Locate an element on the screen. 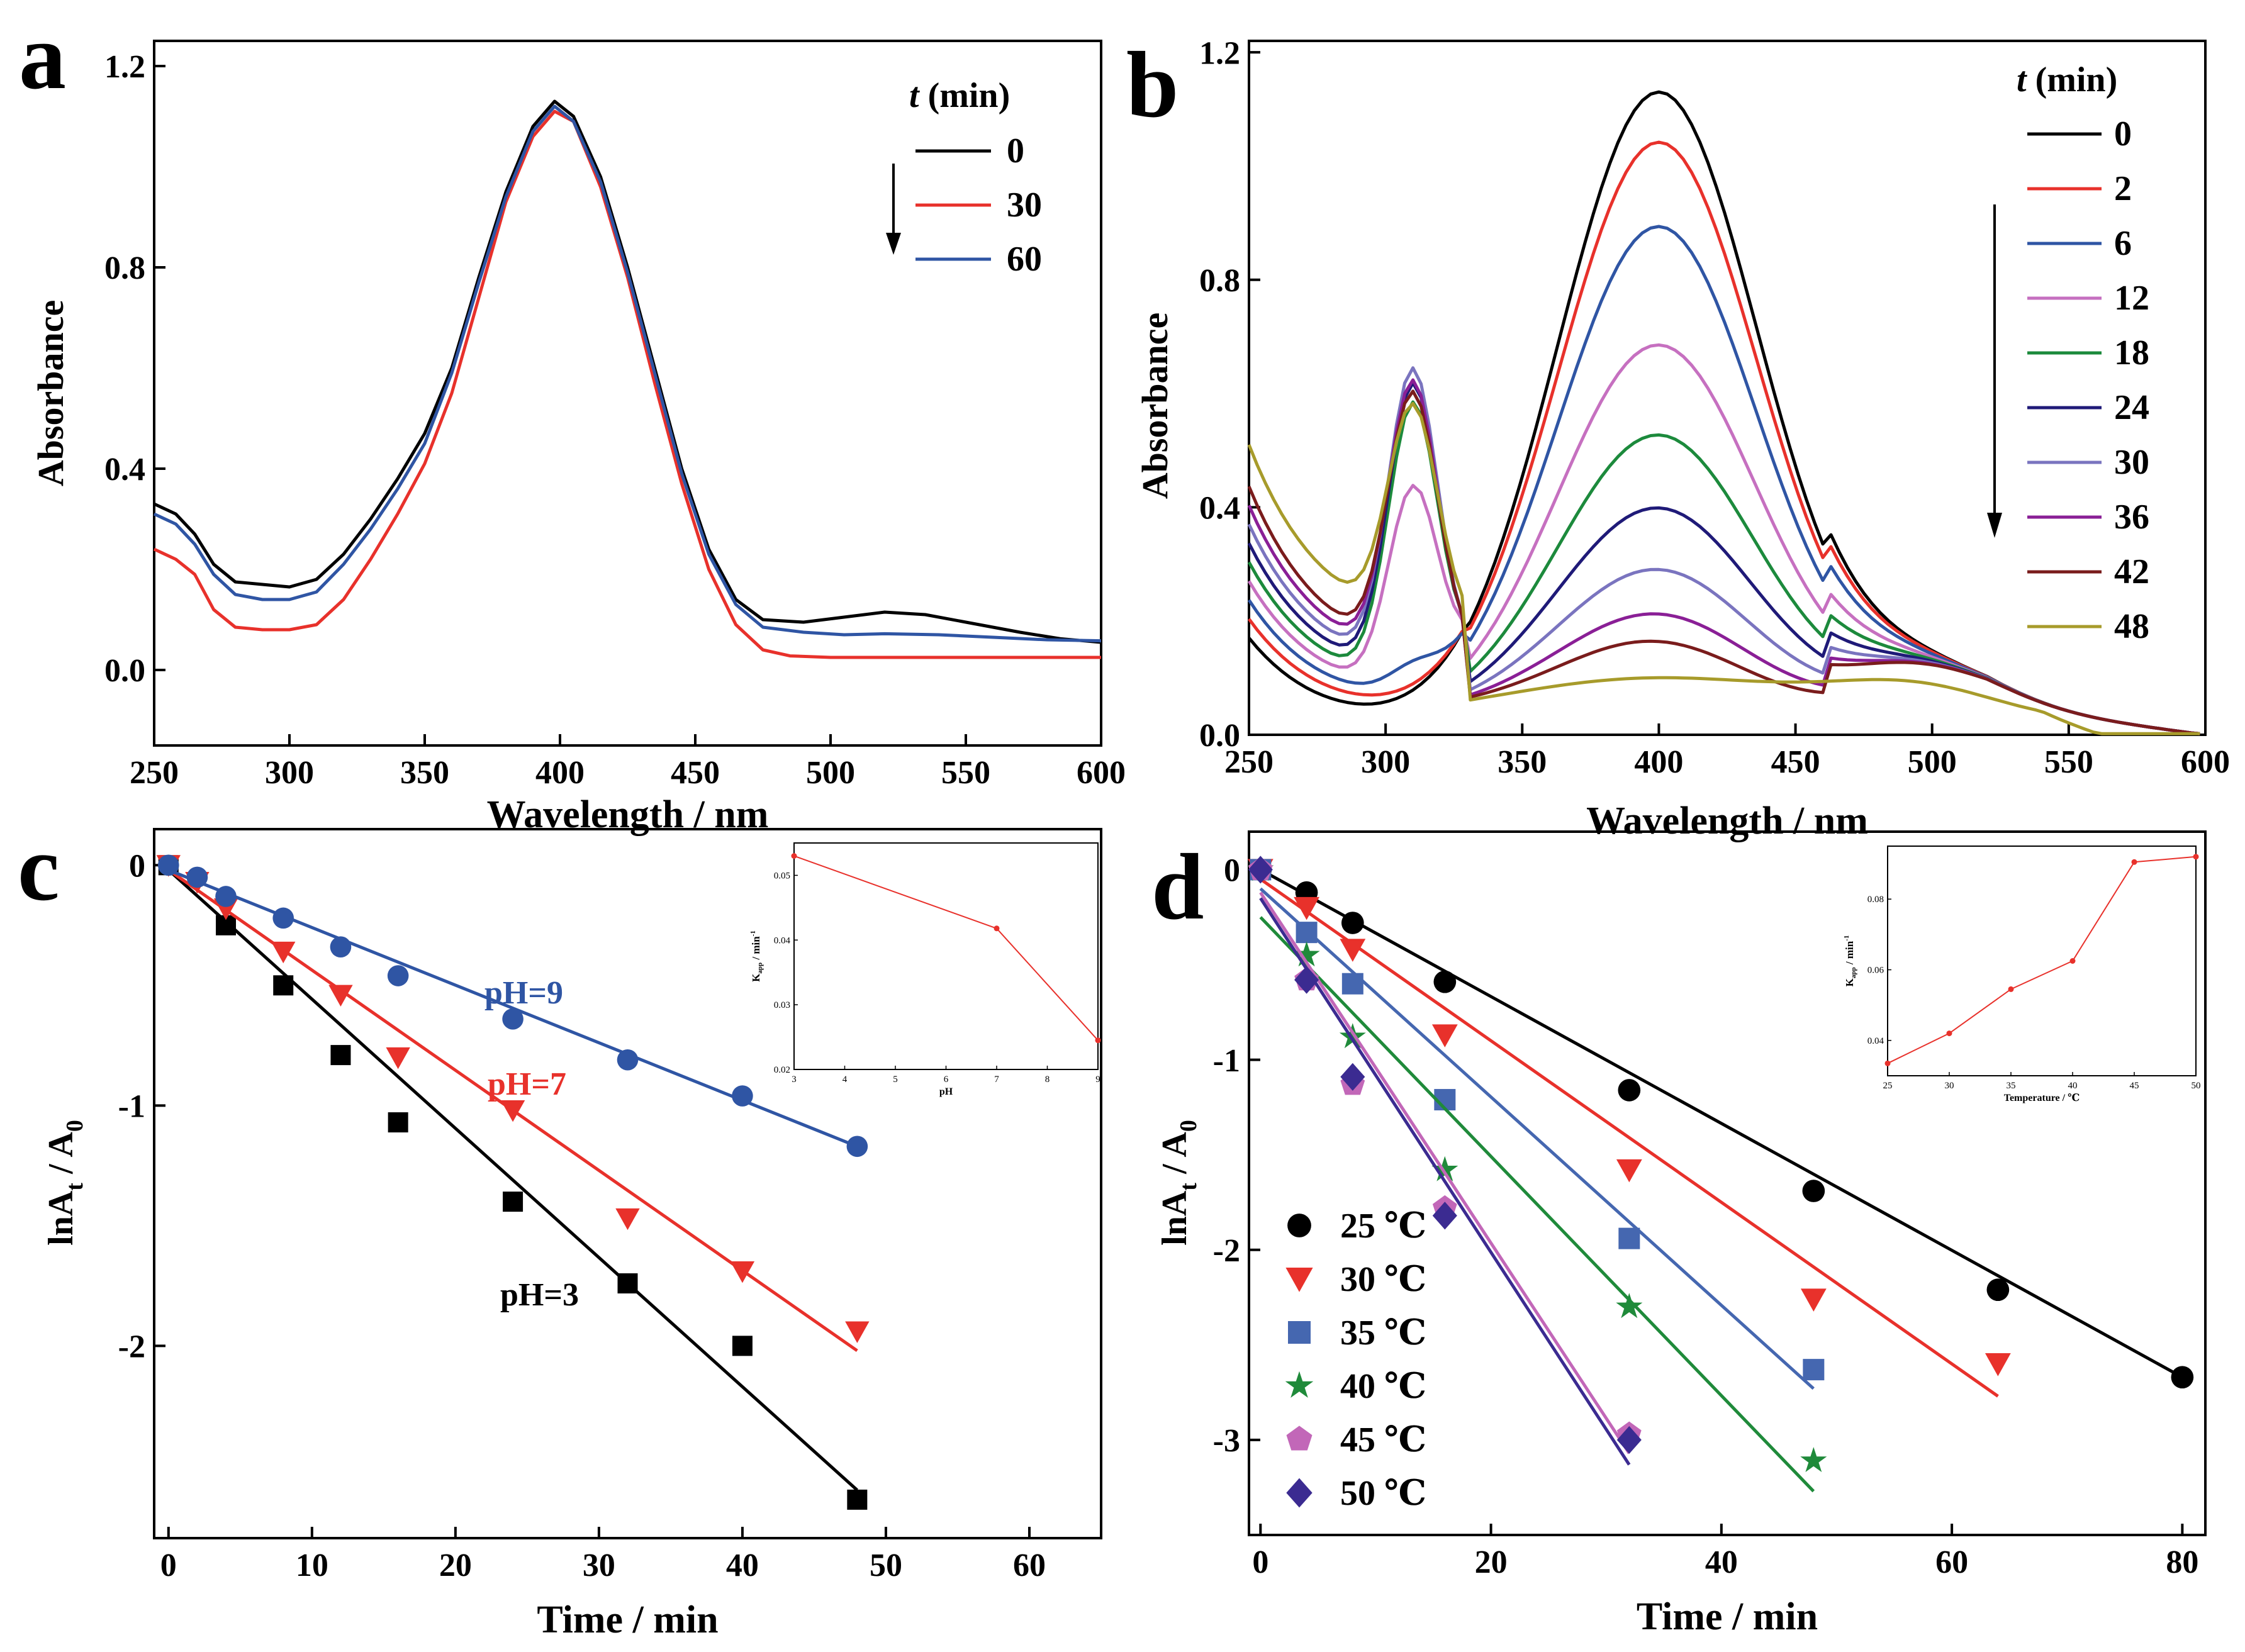 This screenshot has height=1652, width=2245. legend-label-35 ℃: 35 ℃ is located at coordinates (1383, 1333).